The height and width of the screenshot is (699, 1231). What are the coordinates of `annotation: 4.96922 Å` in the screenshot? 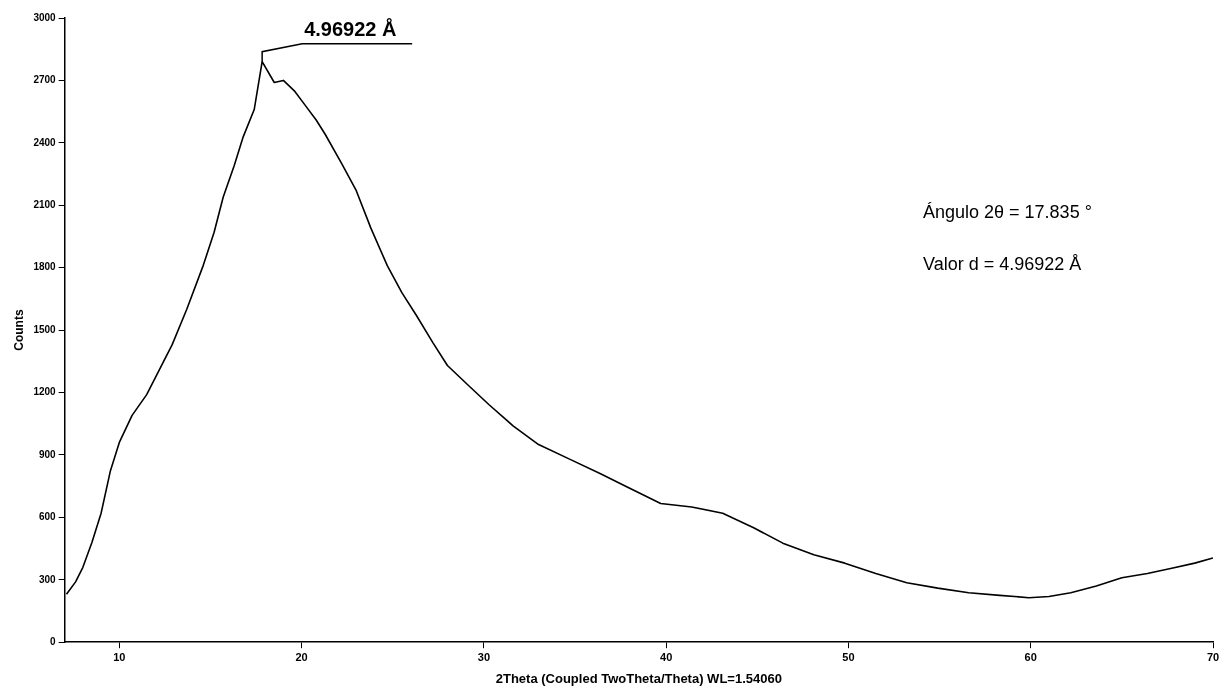 It's located at (350, 29).